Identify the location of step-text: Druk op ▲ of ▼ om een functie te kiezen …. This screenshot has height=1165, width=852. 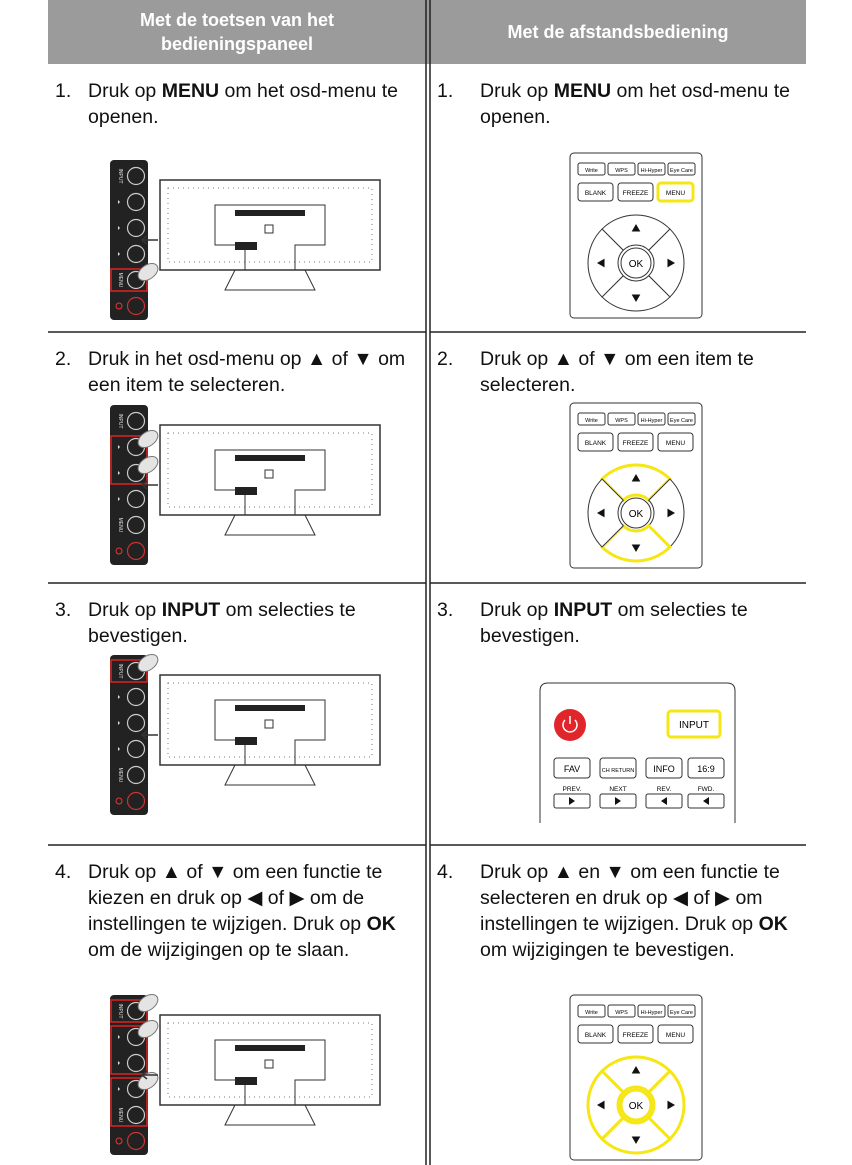
(253, 911).